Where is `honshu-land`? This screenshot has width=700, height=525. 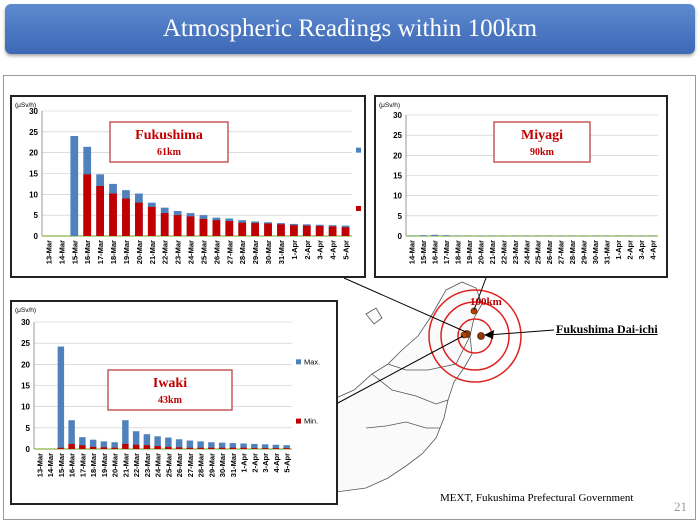 honshu-land is located at coordinates (409, 387).